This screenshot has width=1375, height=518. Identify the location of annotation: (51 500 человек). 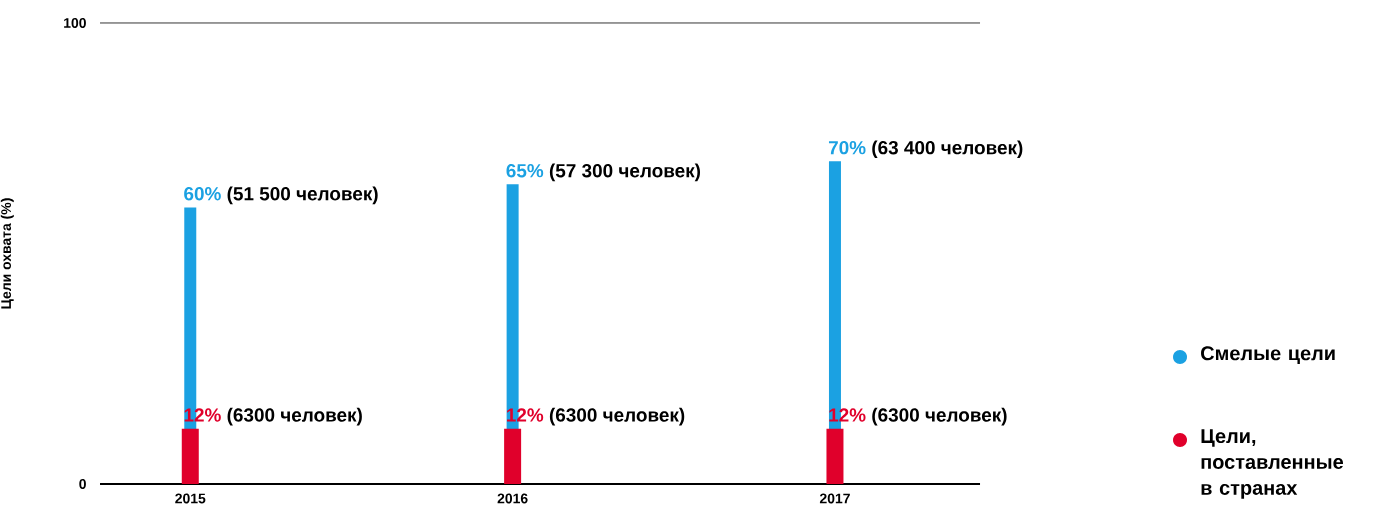
(302, 195).